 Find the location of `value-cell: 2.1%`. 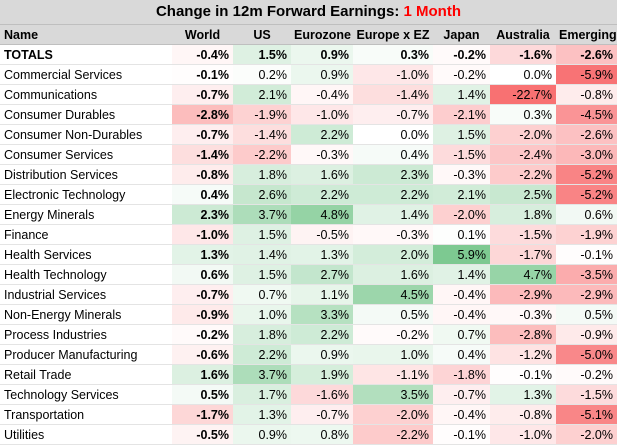

value-cell: 2.1% is located at coordinates (262, 94).